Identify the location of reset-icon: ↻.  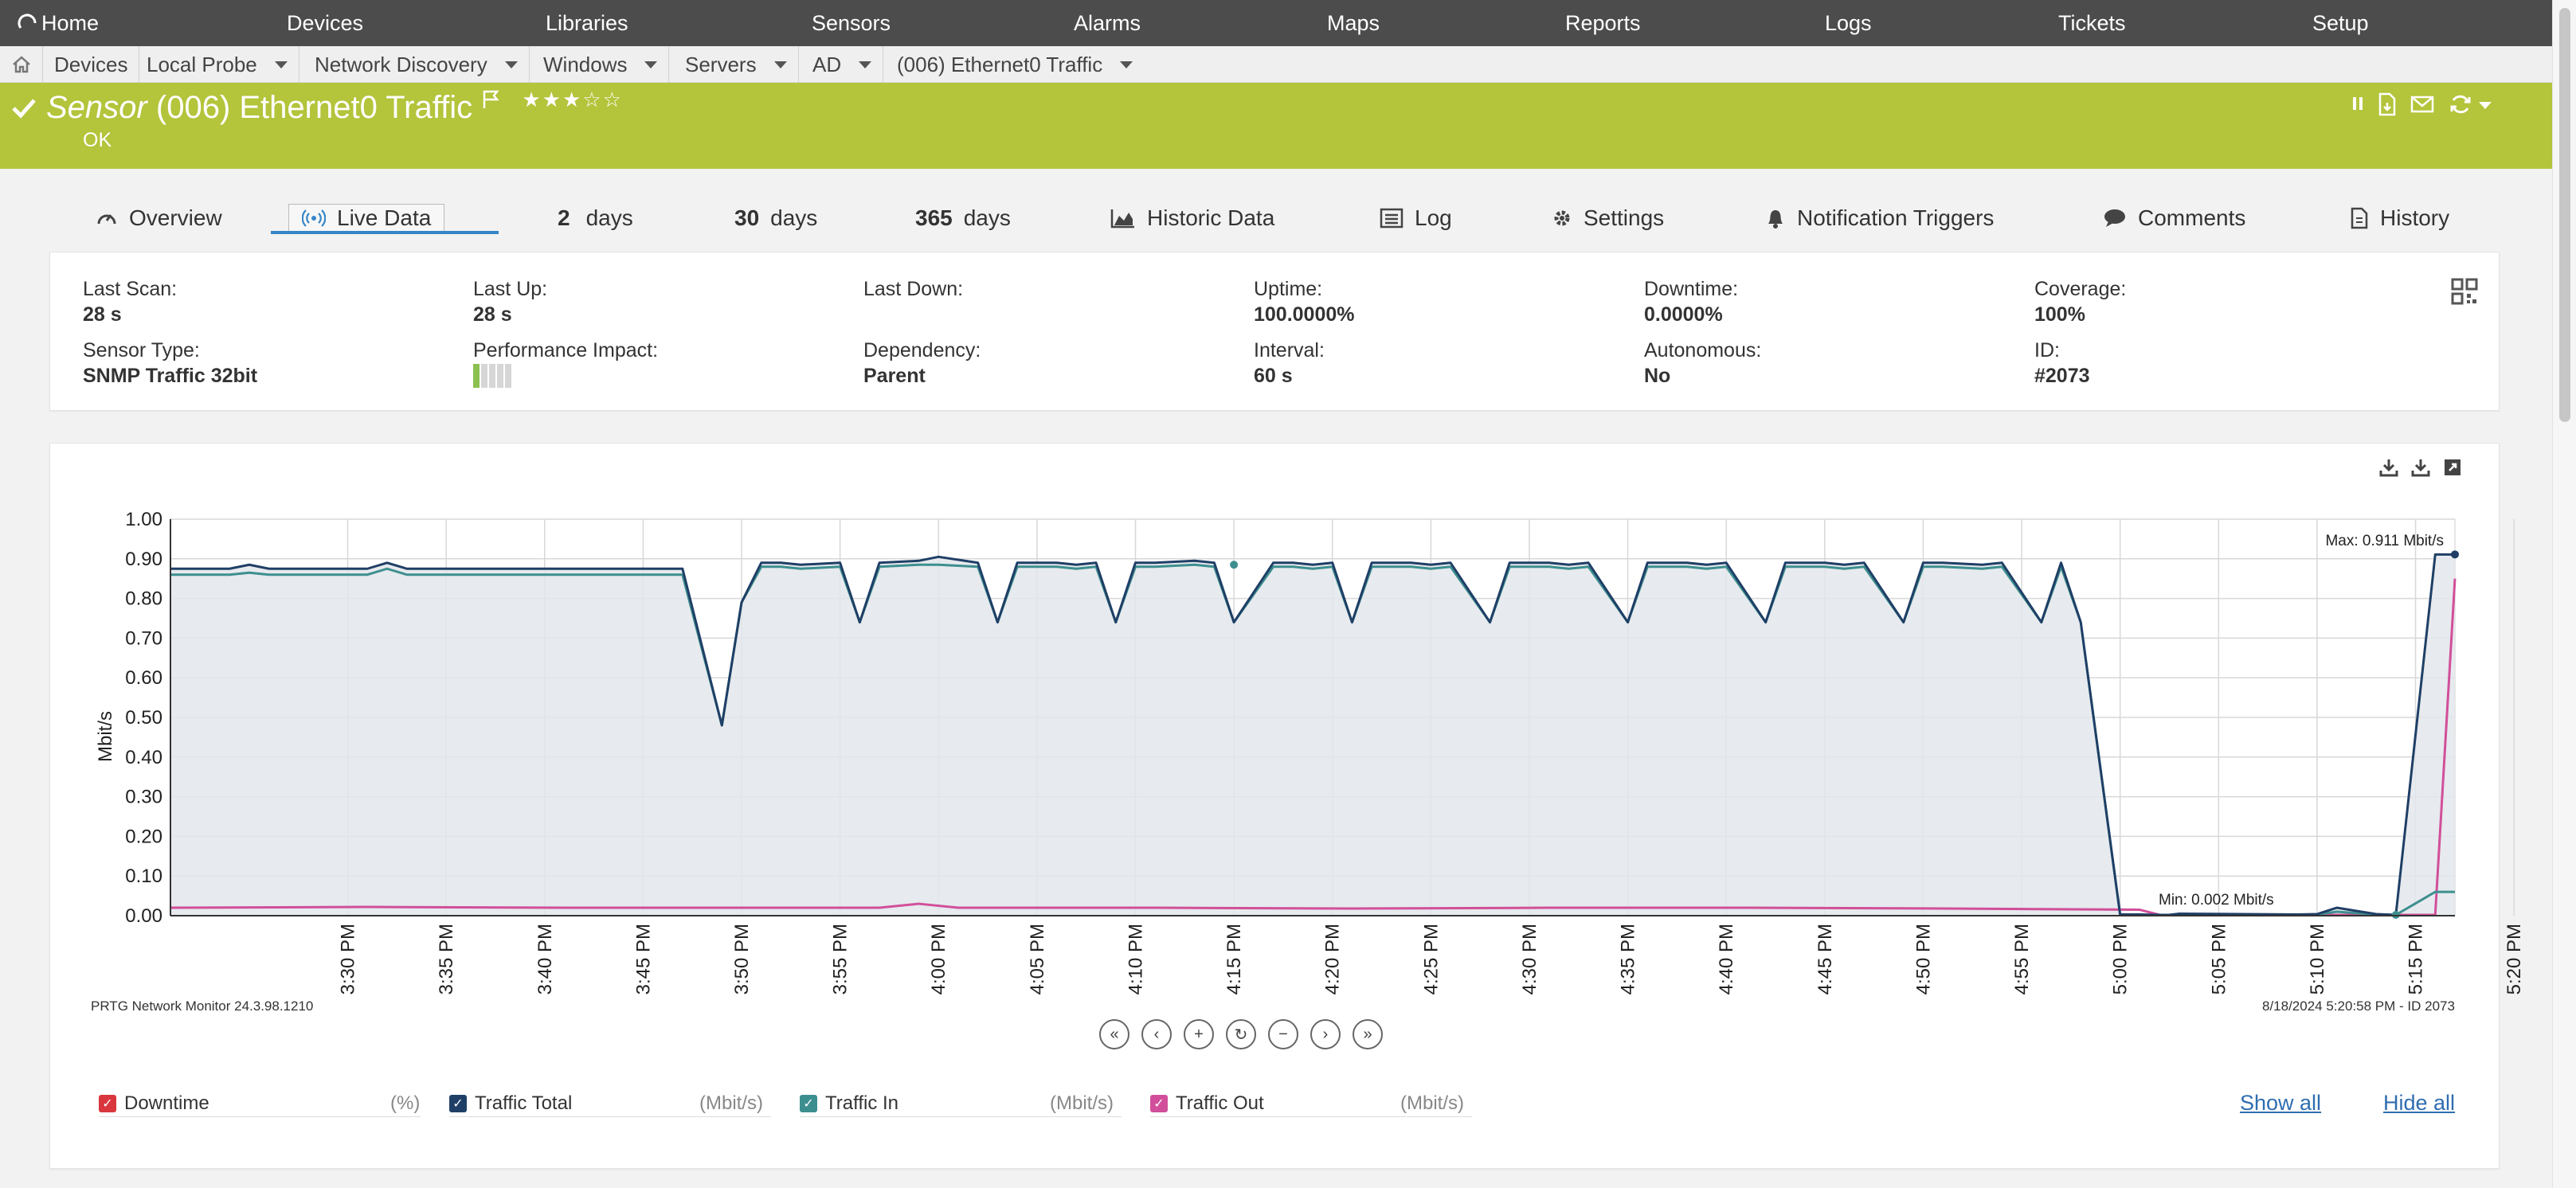
(1241, 1035).